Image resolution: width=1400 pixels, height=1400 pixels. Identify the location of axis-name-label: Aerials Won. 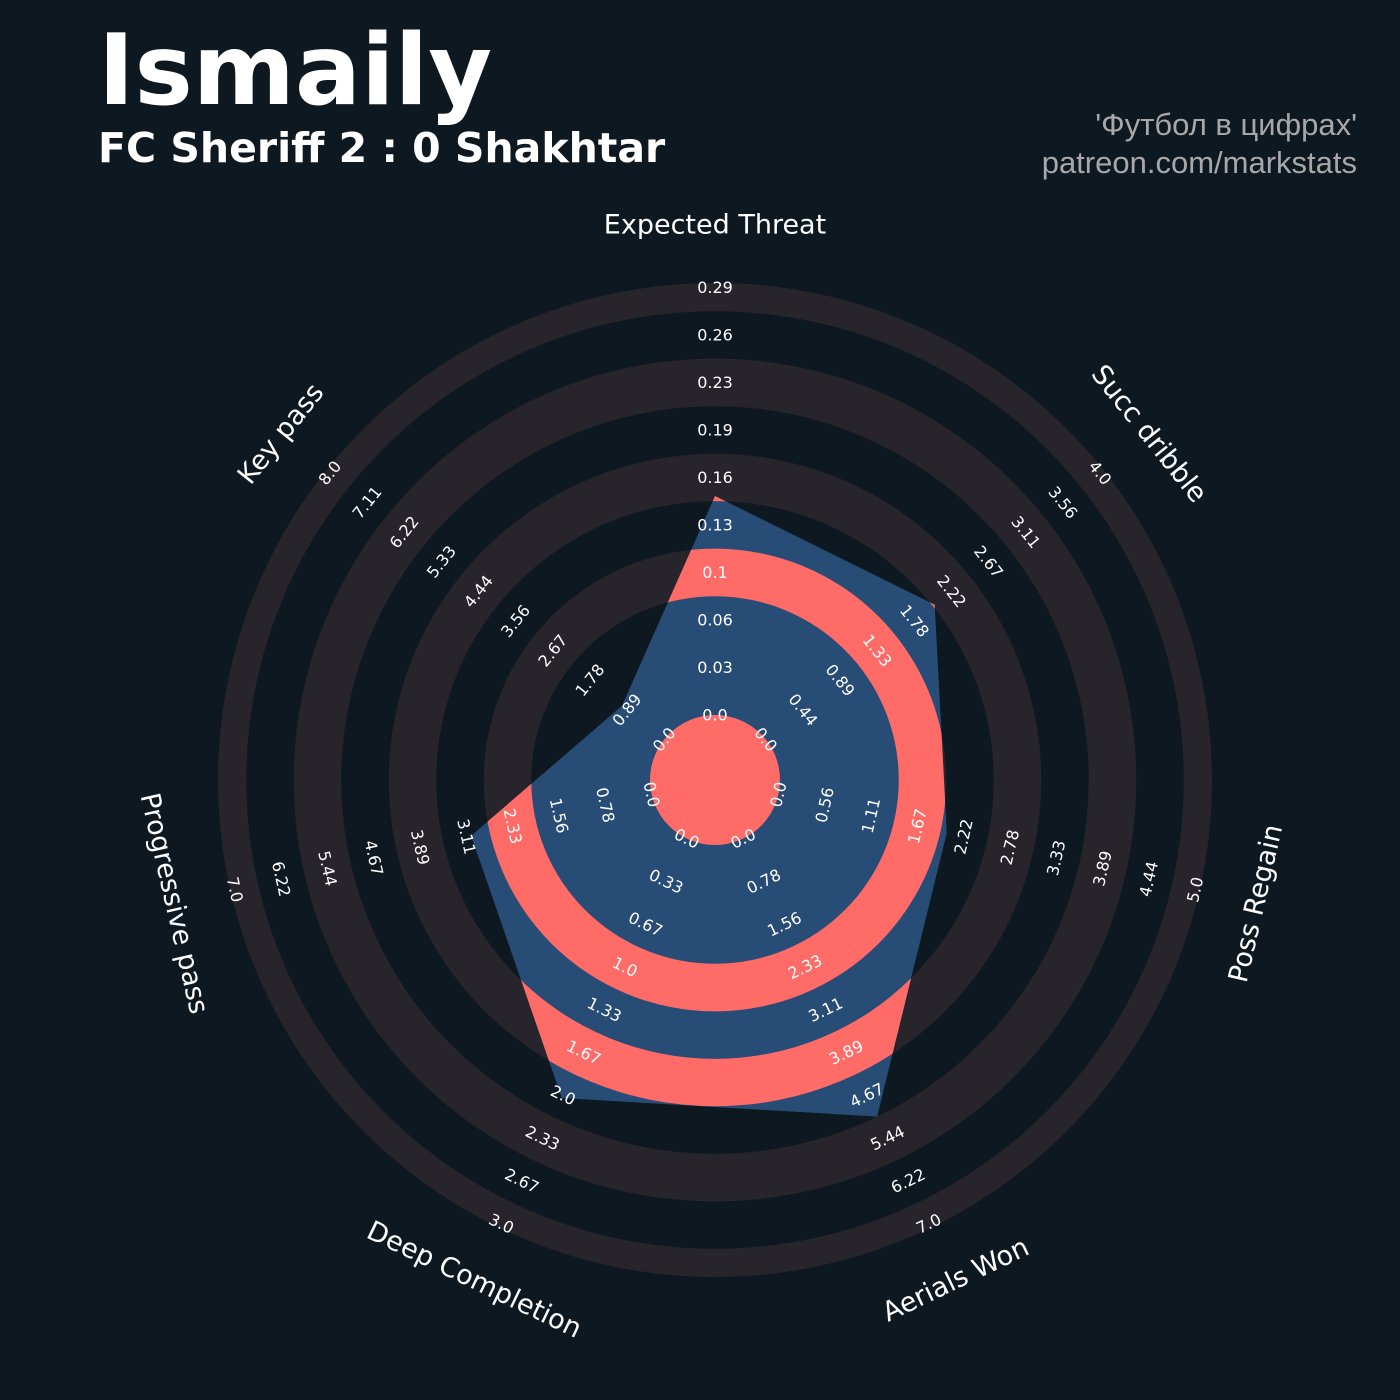
(956, 1280).